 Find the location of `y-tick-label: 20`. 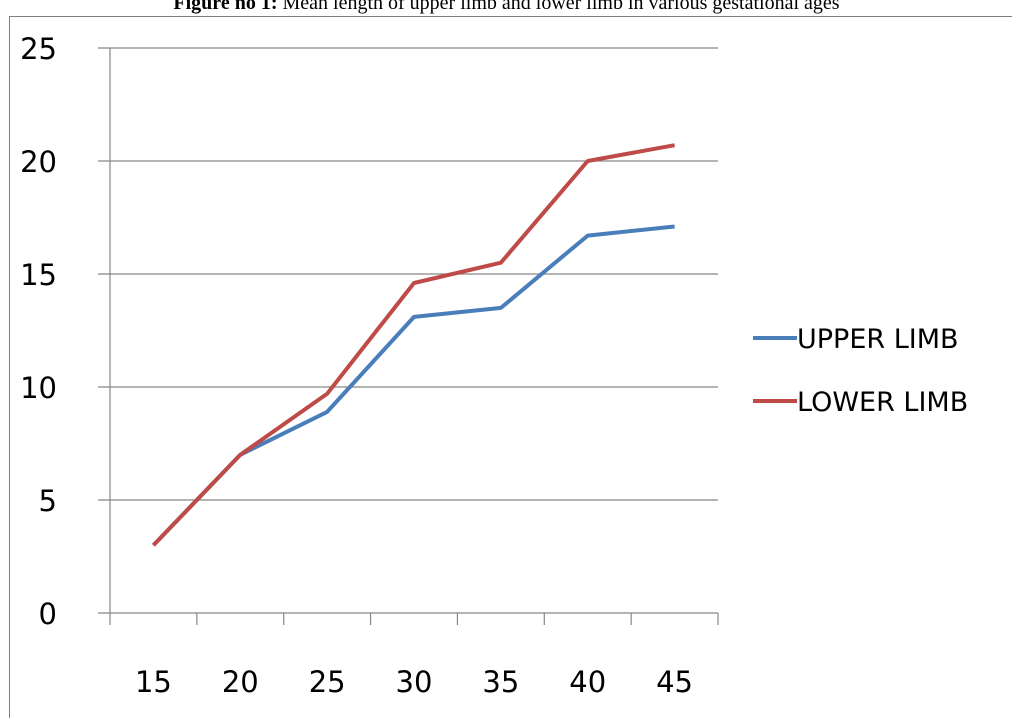

y-tick-label: 20 is located at coordinates (38, 162).